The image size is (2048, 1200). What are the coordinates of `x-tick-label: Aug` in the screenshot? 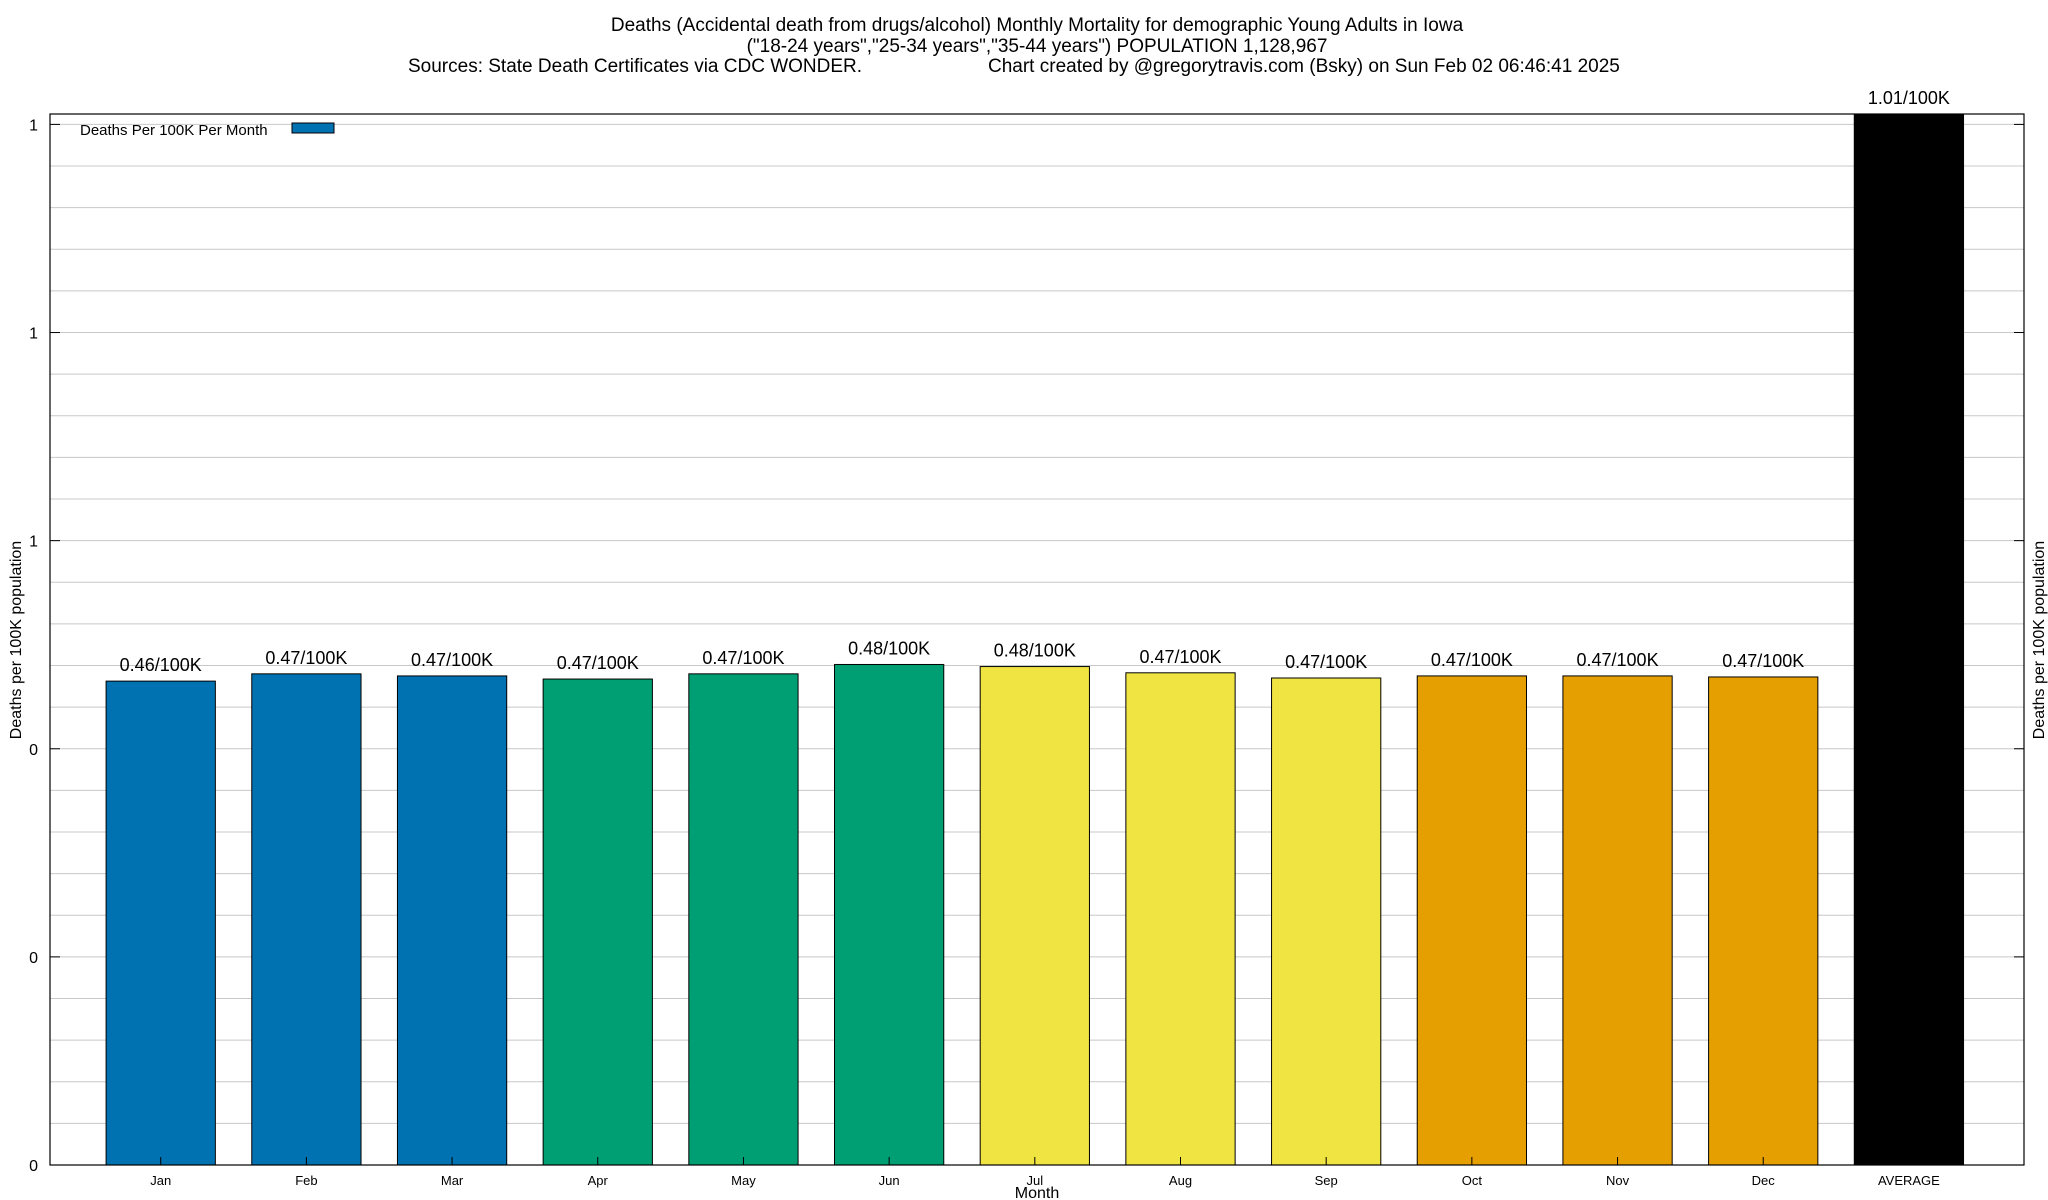 It's located at (1180, 1180).